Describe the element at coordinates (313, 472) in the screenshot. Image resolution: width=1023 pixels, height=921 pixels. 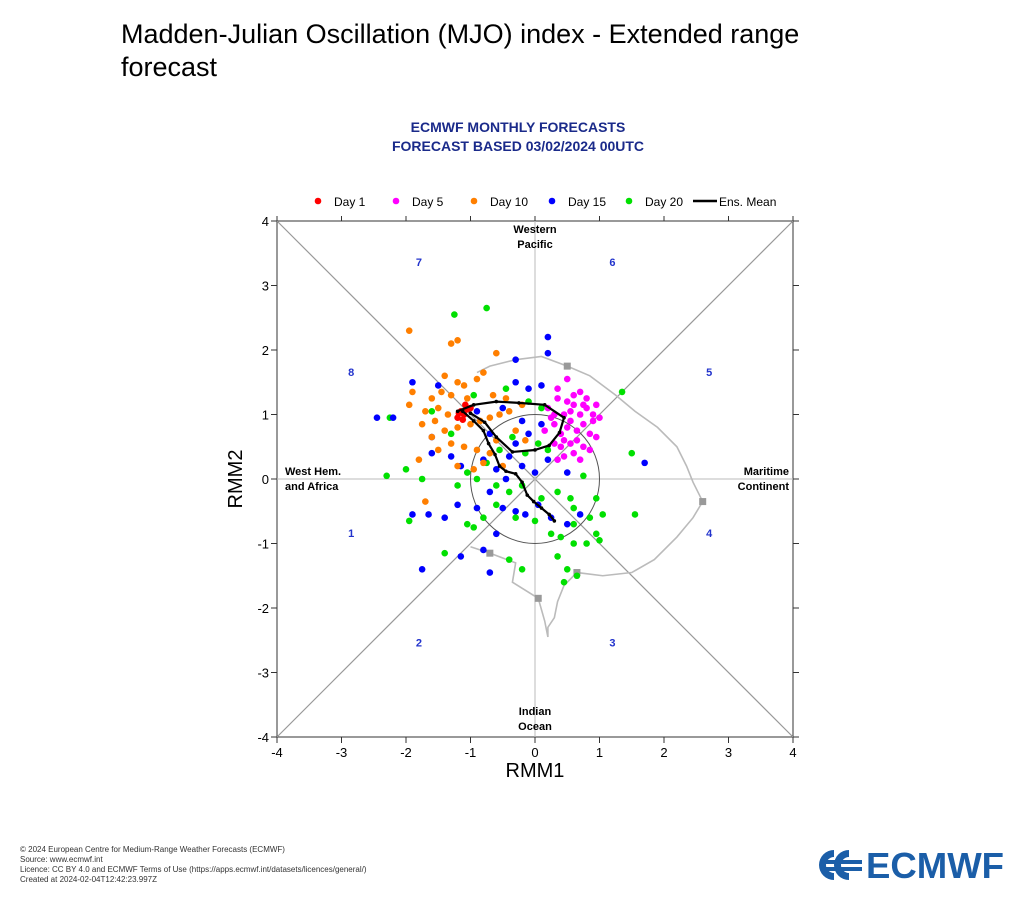
I see `region-label-west-hem-africa: West Hem.` at that location.